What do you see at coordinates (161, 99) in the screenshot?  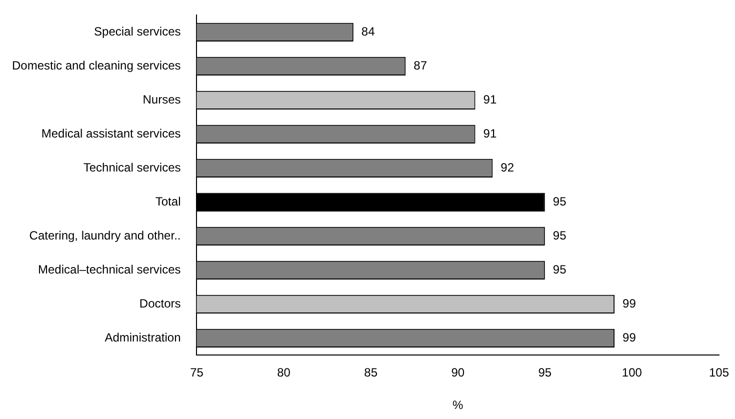 I see `y-tick-label: Nurses` at bounding box center [161, 99].